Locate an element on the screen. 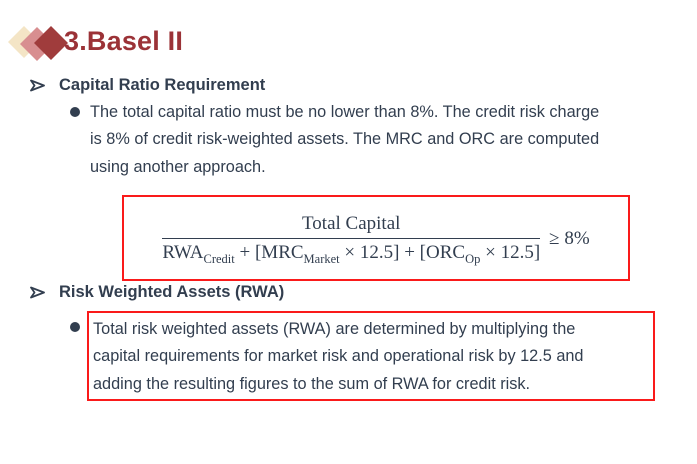 The height and width of the screenshot is (464, 697). section-heading-label: Risk Weighted Assets (RWA) is located at coordinates (172, 292).